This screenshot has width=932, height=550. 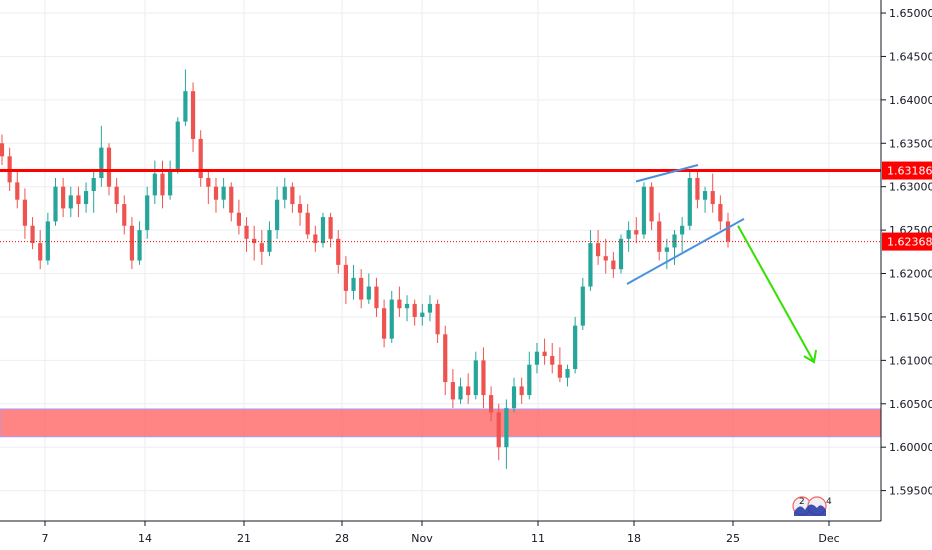 I want to click on xtick-label: 18, so click(x=634, y=538).